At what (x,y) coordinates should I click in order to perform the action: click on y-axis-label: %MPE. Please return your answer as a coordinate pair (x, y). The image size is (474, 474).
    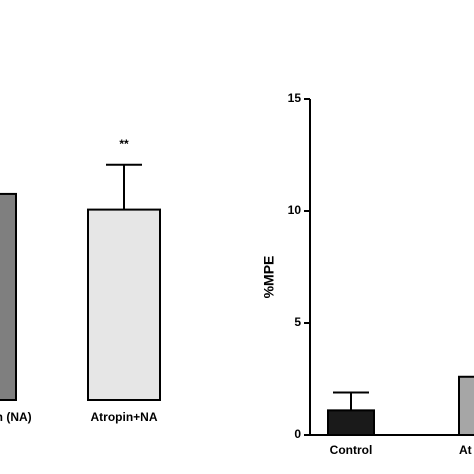
    Looking at the image, I should click on (269, 277).